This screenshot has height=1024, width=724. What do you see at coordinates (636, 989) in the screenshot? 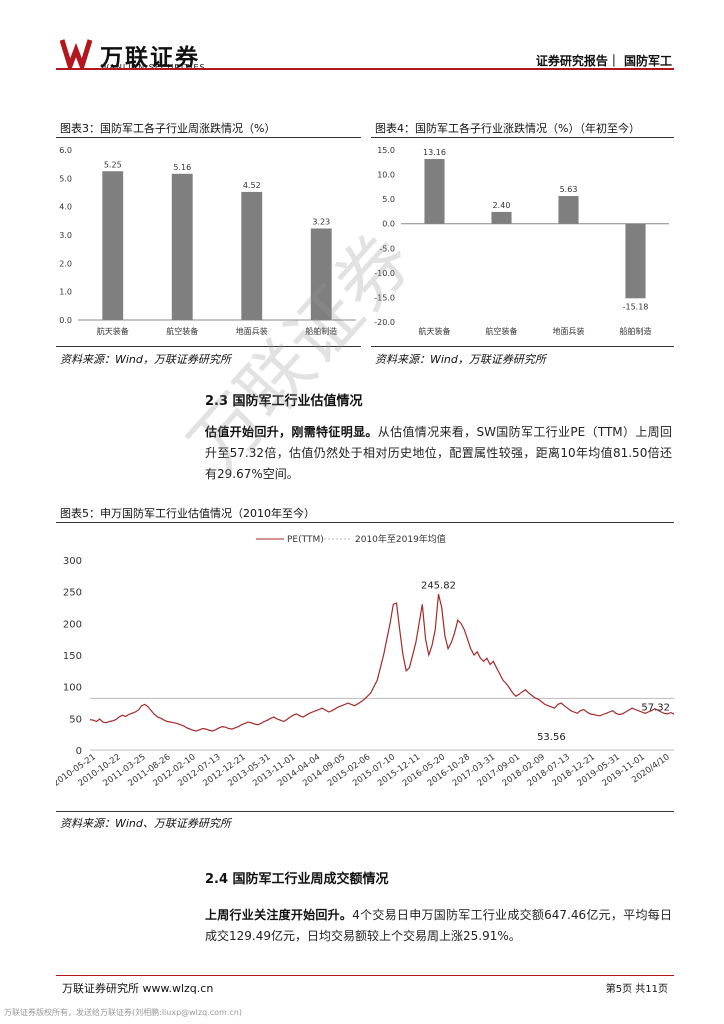
I see `page-number: 第5页 共11页` at bounding box center [636, 989].